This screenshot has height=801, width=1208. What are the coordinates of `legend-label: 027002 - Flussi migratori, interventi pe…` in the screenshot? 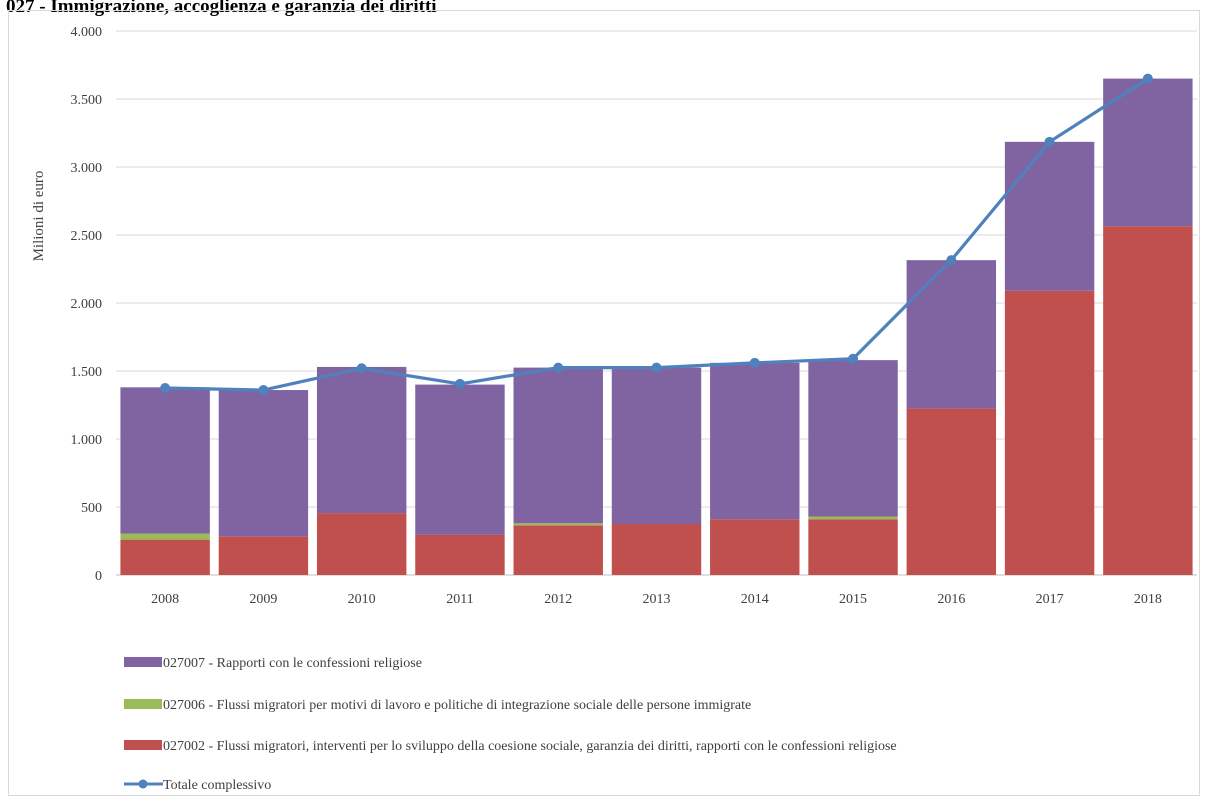 It's located at (530, 746).